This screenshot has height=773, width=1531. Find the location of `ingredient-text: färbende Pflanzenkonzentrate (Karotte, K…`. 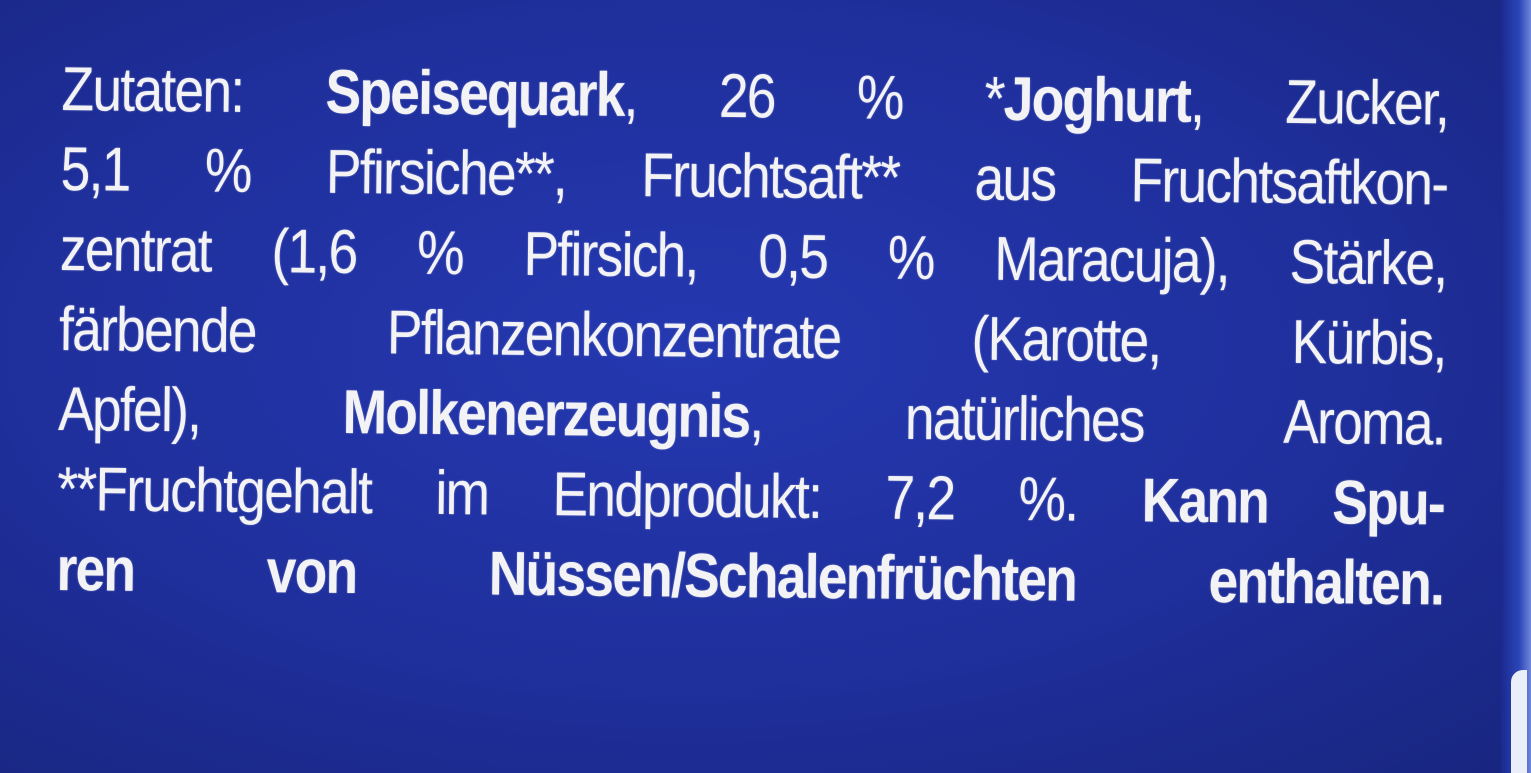

ingredient-text: färbende Pflanzenkonzentrate (Karotte, K… is located at coordinates (752, 336).